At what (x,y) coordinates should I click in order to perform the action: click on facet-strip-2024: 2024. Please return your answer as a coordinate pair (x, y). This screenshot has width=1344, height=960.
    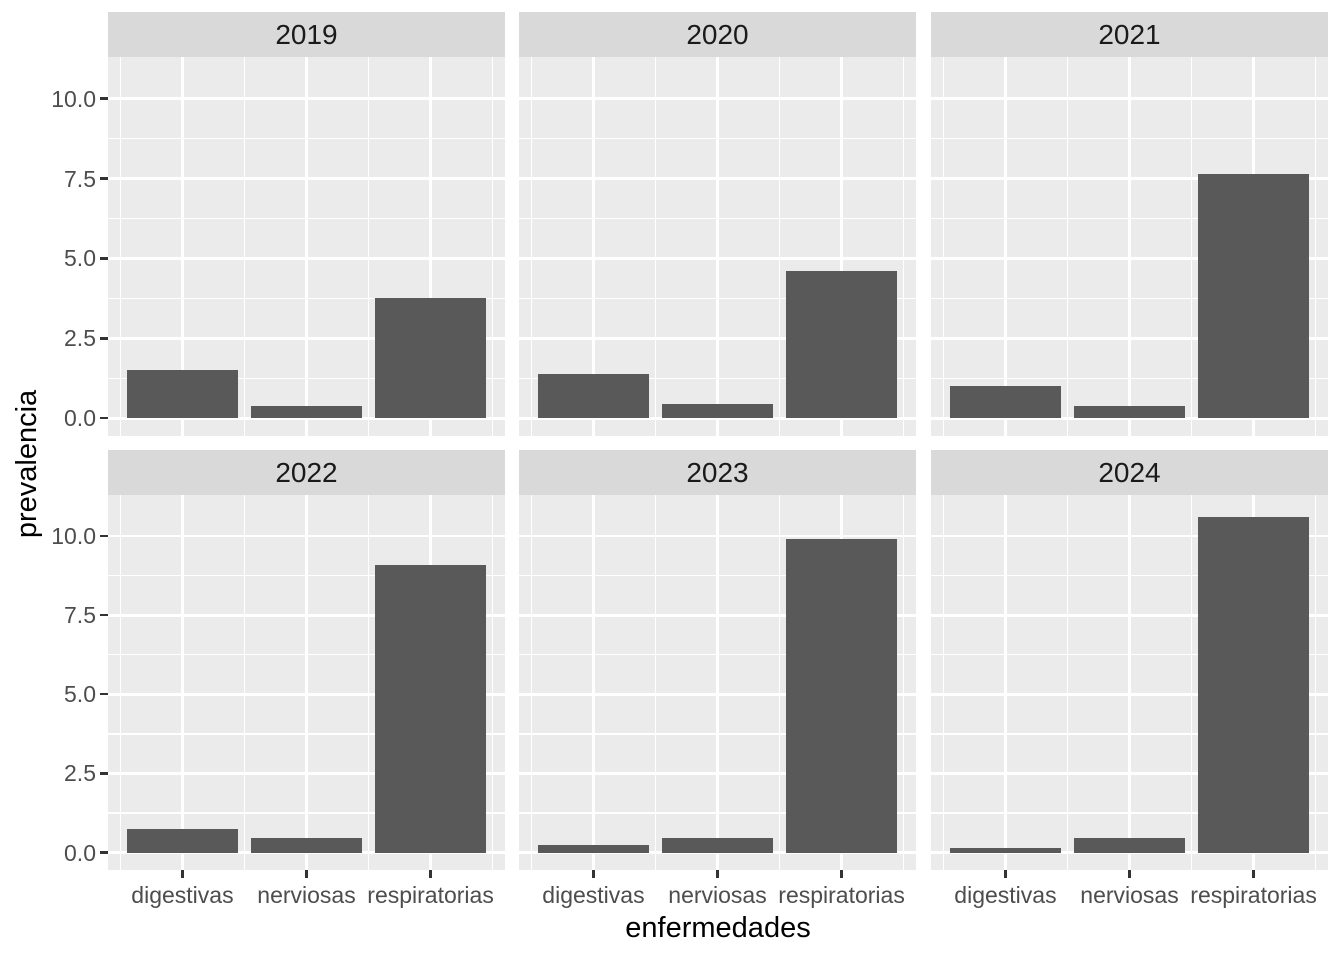
    Looking at the image, I should click on (1129, 472).